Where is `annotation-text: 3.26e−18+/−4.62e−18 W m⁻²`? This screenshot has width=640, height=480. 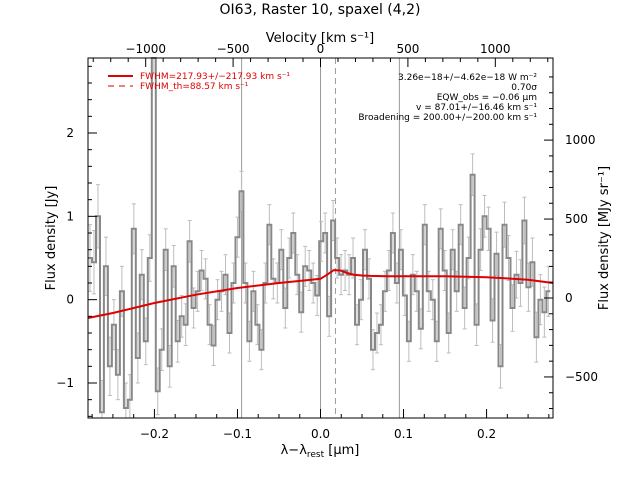
annotation-text: 3.26e−18+/−4.62e−18 W m⁻² is located at coordinates (467, 78).